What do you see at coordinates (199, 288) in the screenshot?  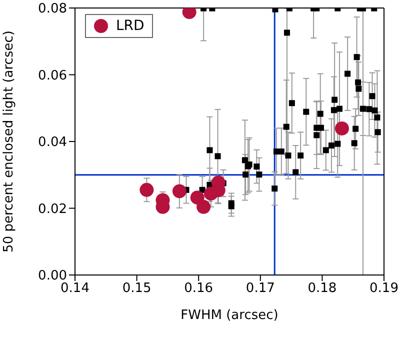 I see `x-tick-label: 0.16` at bounding box center [199, 288].